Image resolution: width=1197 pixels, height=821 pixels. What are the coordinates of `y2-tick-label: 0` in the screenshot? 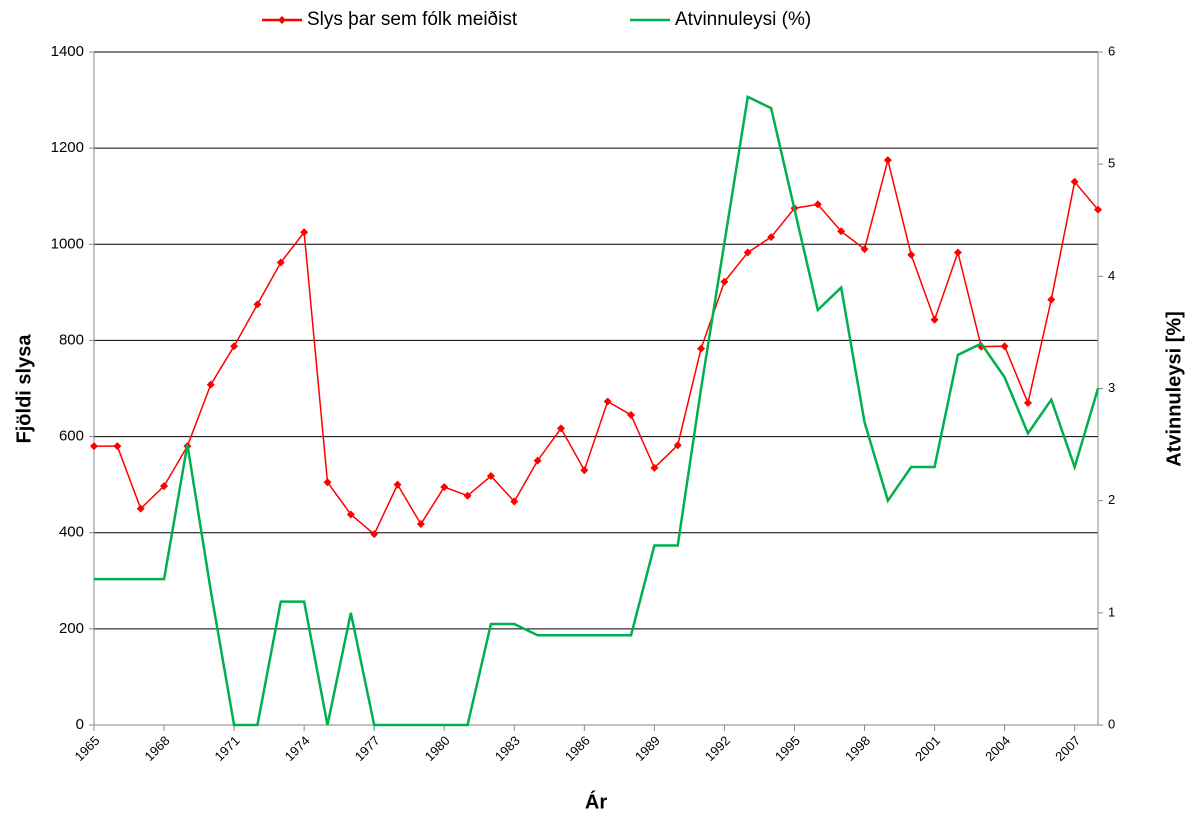 It's located at (1111, 723).